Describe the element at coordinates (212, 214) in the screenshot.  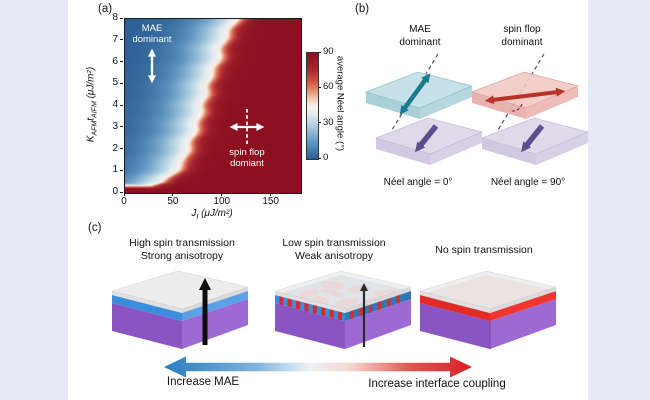
I see `x-axis-label: JI (μJ/m²)` at that location.